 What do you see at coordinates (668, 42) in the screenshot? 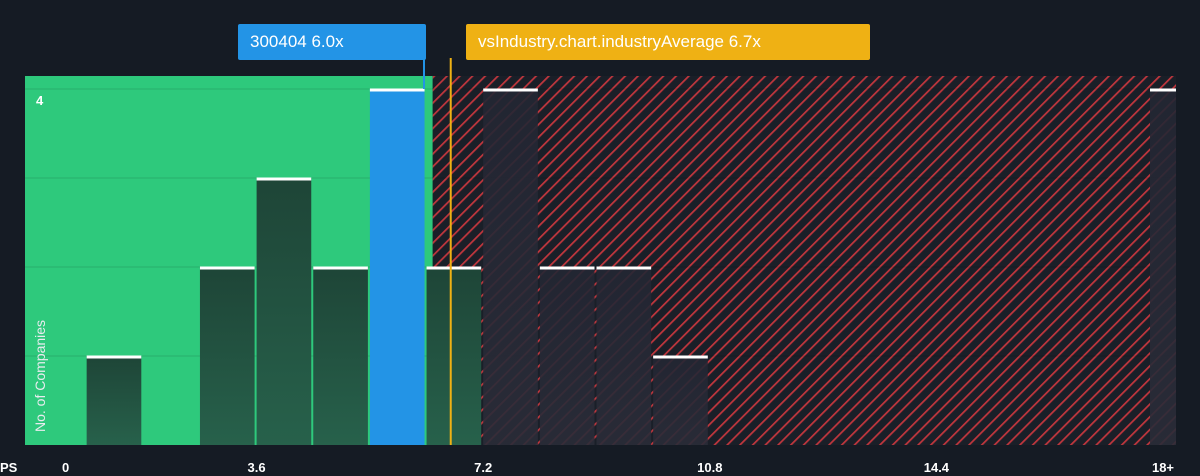
I see `industry-average-callout: vsIndustry.chart.industryAverage 6.7x` at bounding box center [668, 42].